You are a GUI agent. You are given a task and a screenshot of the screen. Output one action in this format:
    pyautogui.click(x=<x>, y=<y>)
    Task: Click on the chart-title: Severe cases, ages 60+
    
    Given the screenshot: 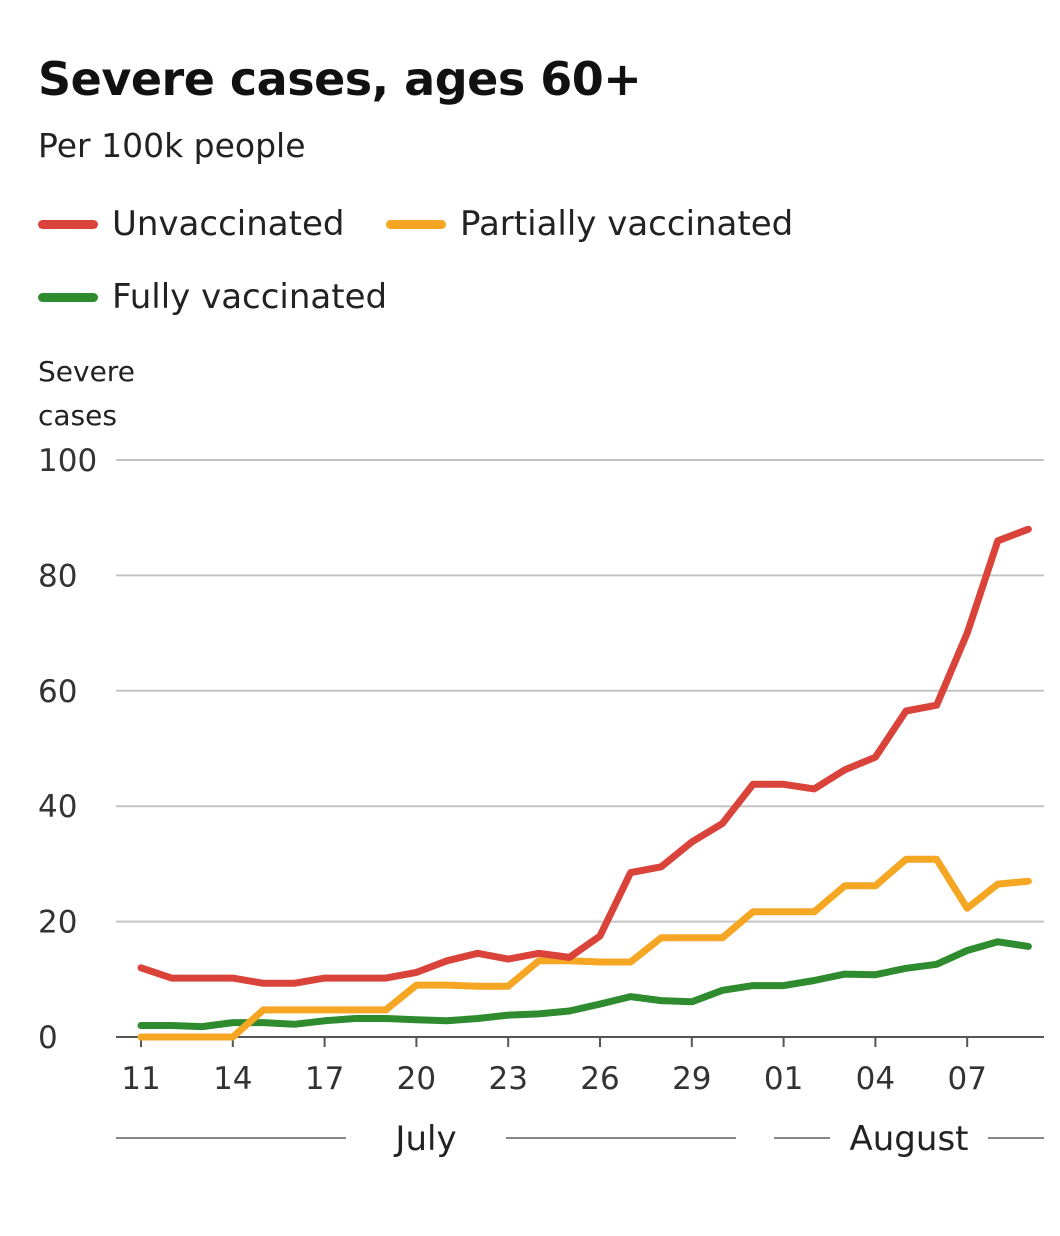 What is the action you would take?
    pyautogui.click(x=340, y=79)
    